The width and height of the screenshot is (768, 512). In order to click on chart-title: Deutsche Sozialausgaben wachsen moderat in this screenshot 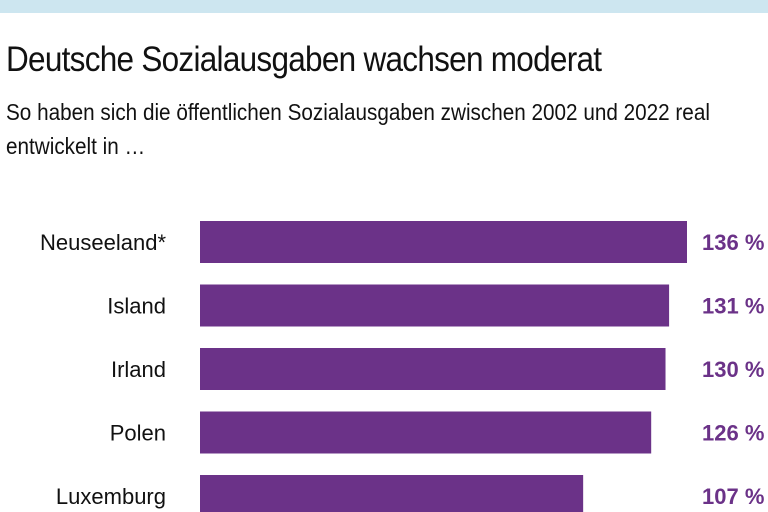, I will do `click(304, 59)`.